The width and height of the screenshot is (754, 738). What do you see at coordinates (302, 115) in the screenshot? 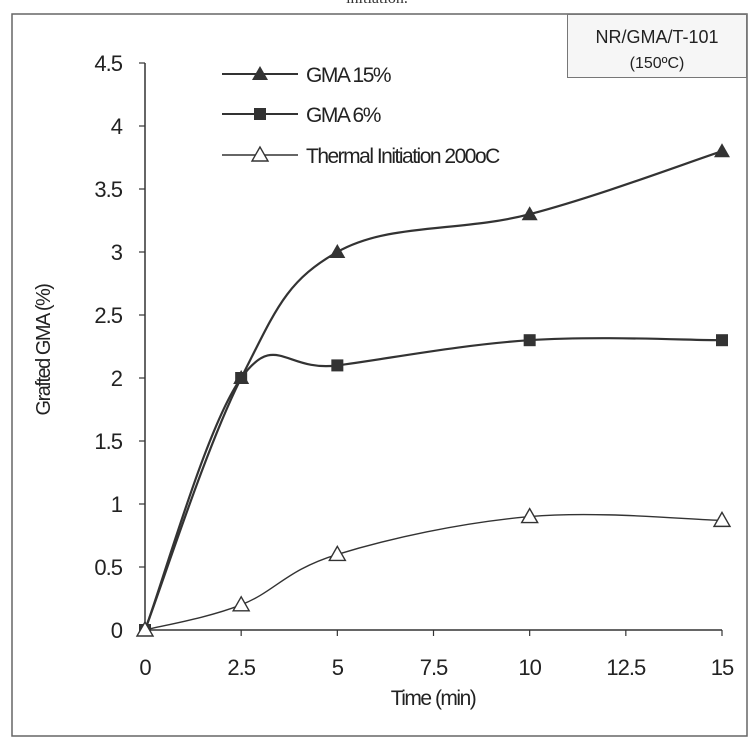
I see `legend-item: GMA 6%` at bounding box center [302, 115].